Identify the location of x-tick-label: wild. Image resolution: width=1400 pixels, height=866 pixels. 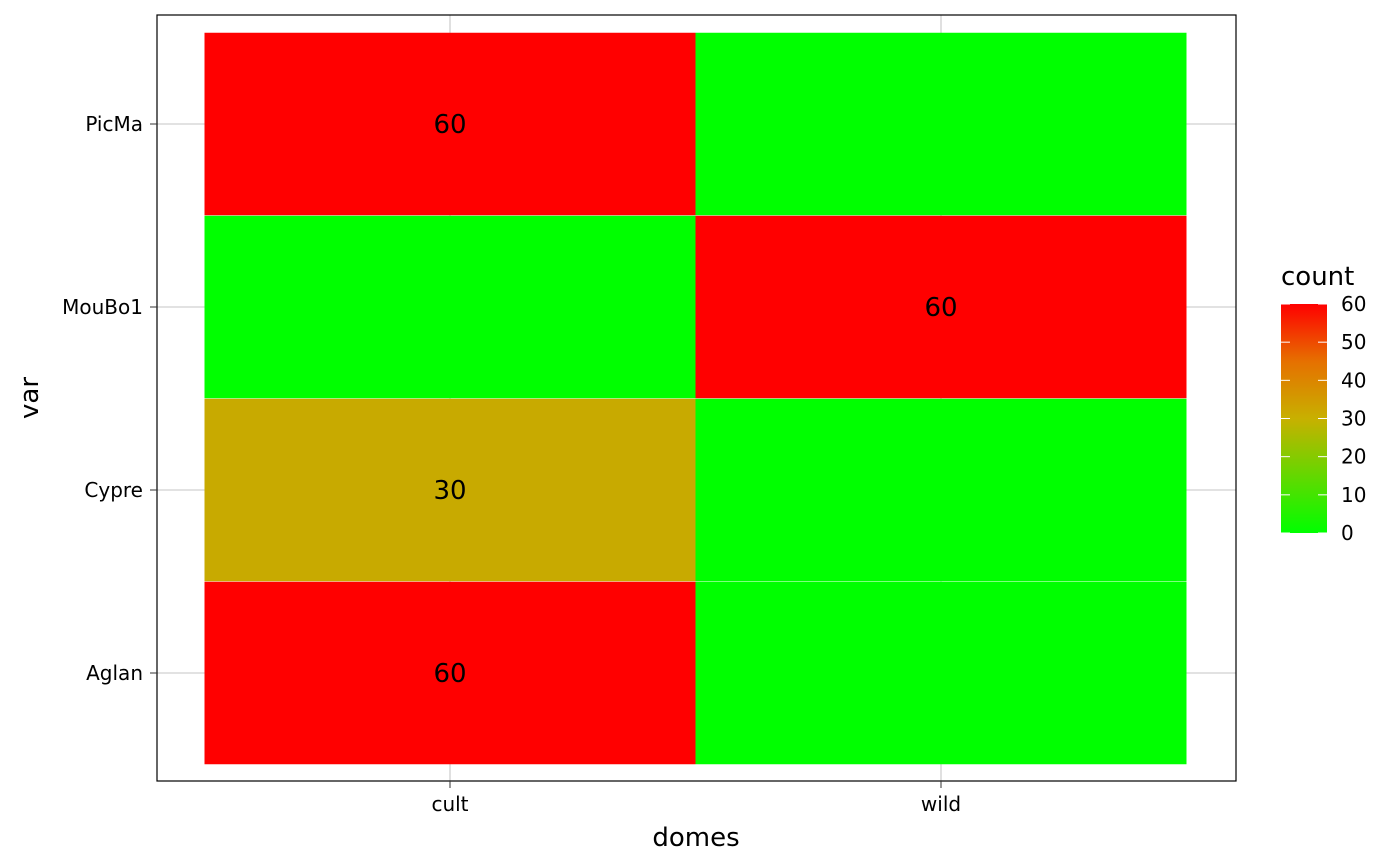
(941, 804).